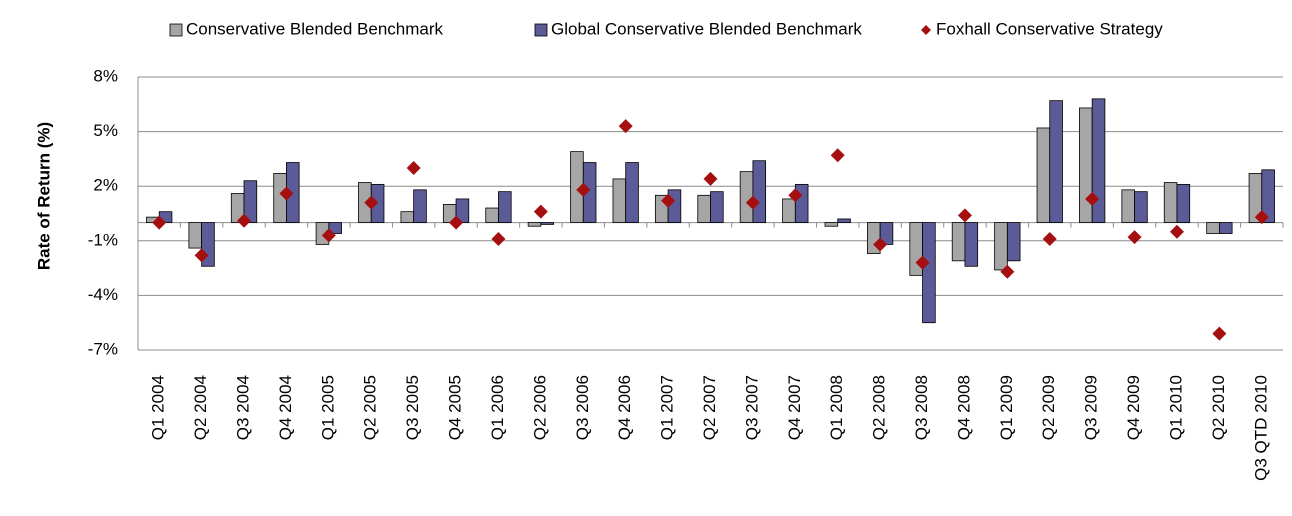  I want to click on y-tick-label: -7%, so click(103, 348).